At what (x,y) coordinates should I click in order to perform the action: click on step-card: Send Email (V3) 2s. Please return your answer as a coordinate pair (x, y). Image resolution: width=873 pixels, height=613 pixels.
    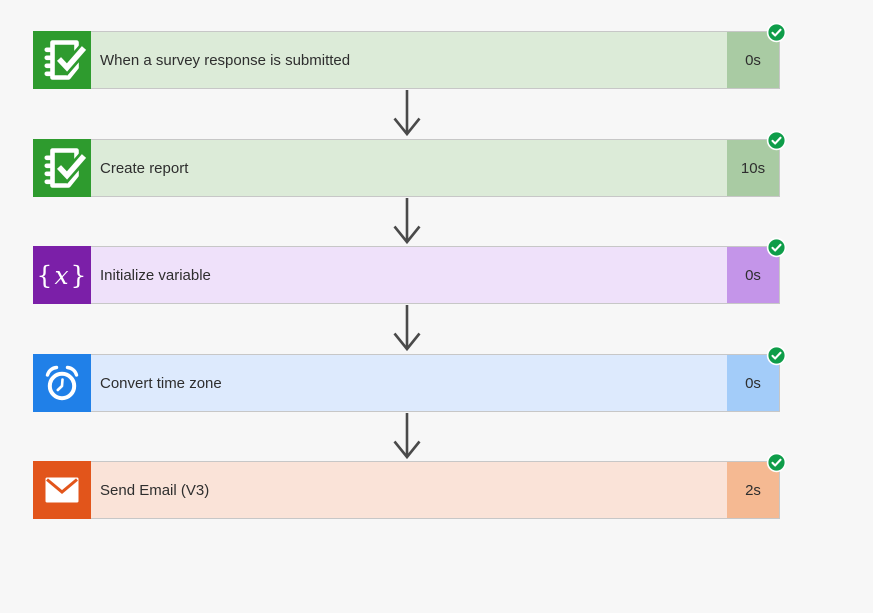
    Looking at the image, I should click on (435, 490).